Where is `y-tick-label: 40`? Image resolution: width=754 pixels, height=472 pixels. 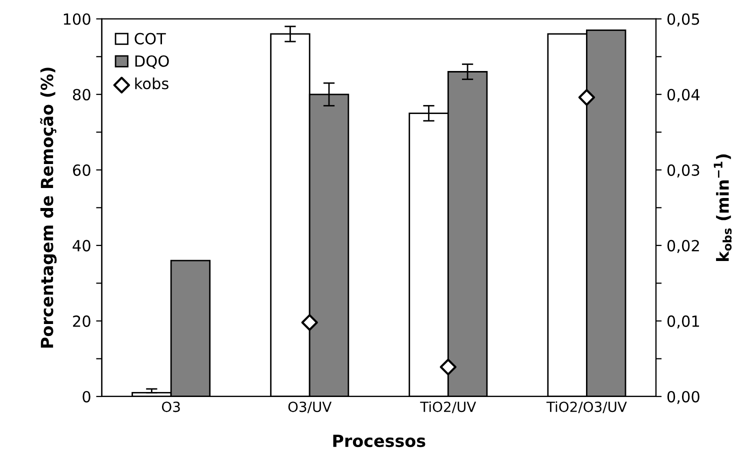
y-tick-label: 40 is located at coordinates (81, 246).